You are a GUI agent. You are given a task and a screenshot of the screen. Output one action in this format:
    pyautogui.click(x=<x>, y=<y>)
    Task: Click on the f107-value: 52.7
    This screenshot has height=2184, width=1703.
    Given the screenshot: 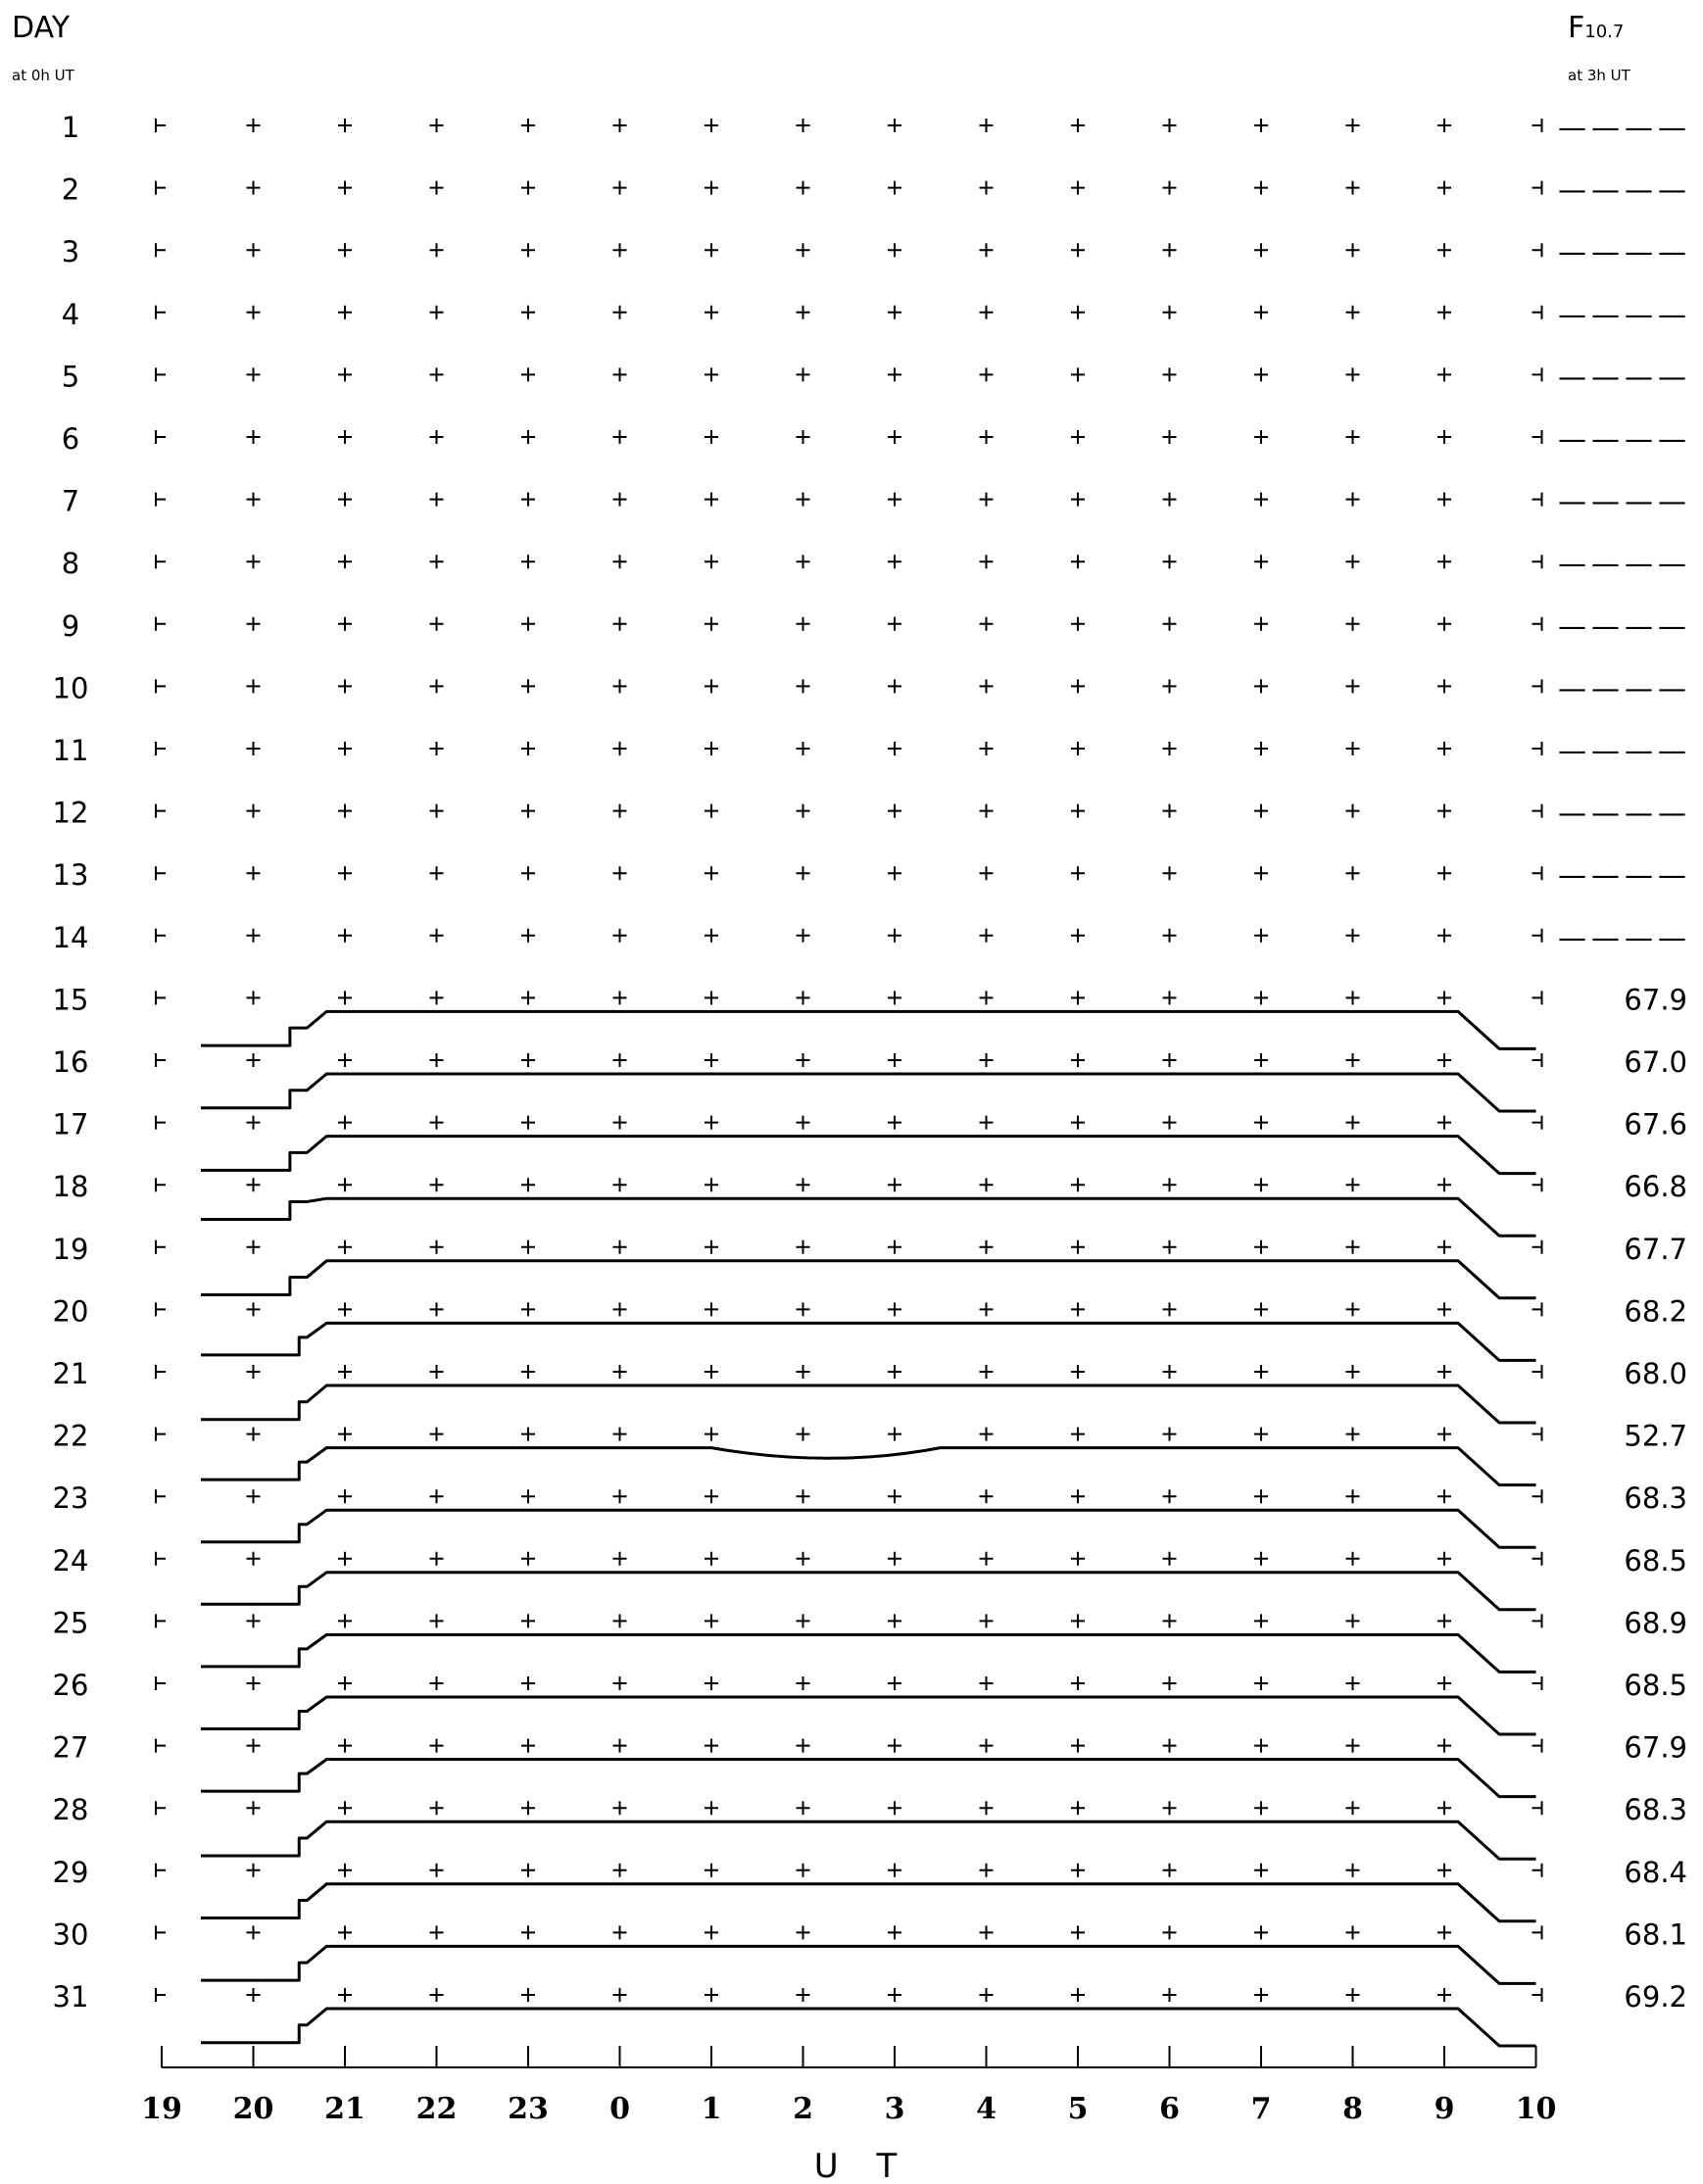 What is the action you would take?
    pyautogui.click(x=1655, y=1436)
    